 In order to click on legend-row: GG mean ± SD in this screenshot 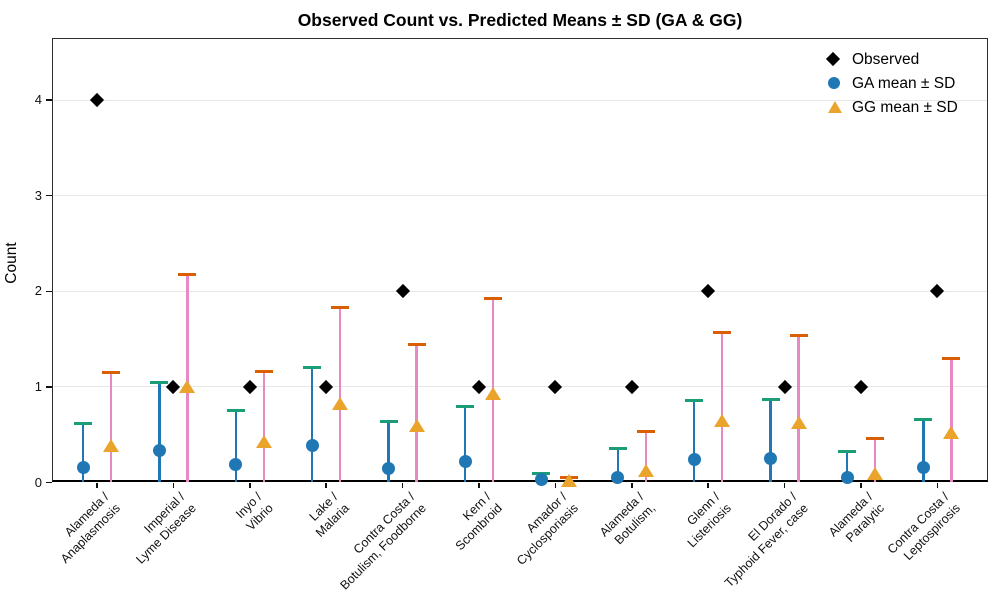, I will do `click(908, 108)`.